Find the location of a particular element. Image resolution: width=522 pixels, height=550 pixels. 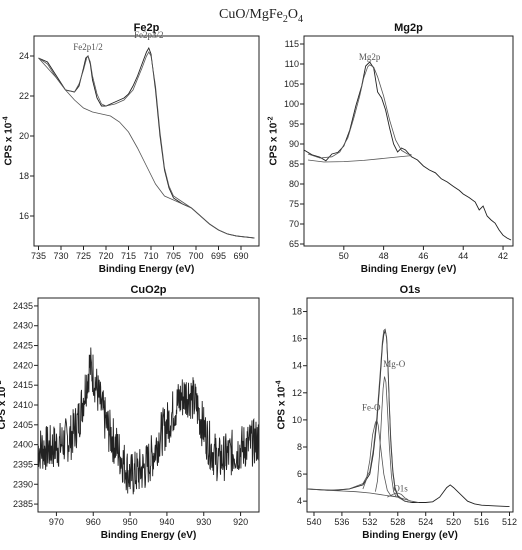

o1s-y-axis-label-exp: -4 is located at coordinates (279, 383).